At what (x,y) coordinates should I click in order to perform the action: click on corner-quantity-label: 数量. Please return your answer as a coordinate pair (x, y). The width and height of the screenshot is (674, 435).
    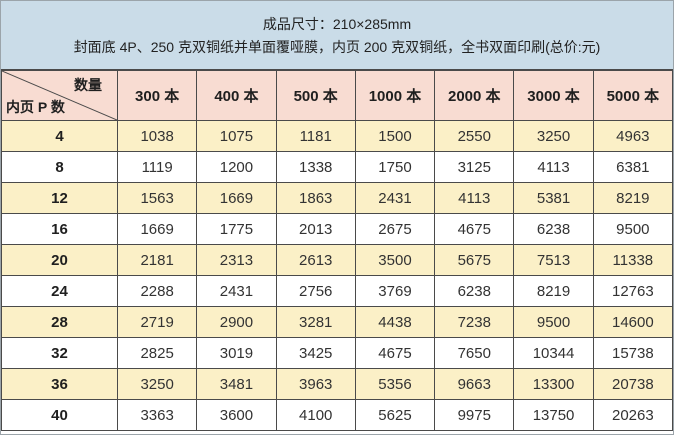
    Looking at the image, I should click on (88, 85).